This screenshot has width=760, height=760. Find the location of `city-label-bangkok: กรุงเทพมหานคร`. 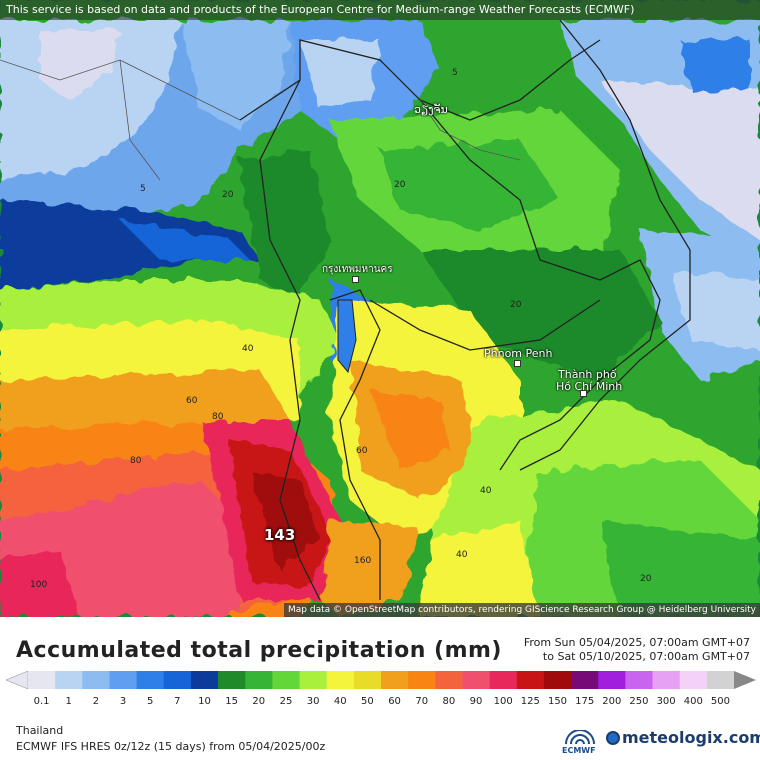

city-label-bangkok: กรุงเทพมหานคร is located at coordinates (357, 269).